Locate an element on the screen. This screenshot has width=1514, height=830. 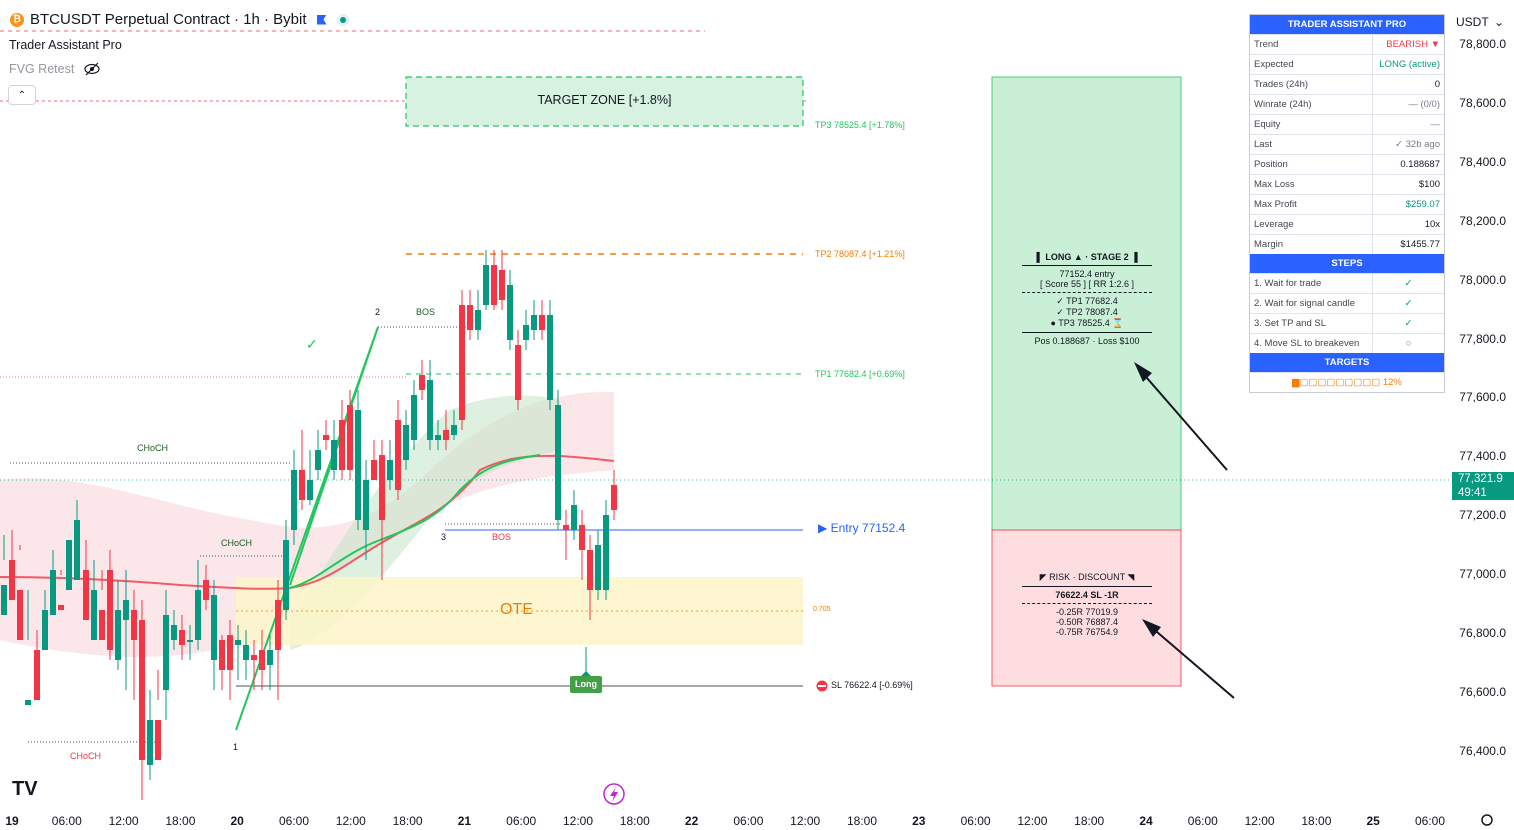
step-row: 4. Move SL to breakeven ○ is located at coordinates (1347, 343).